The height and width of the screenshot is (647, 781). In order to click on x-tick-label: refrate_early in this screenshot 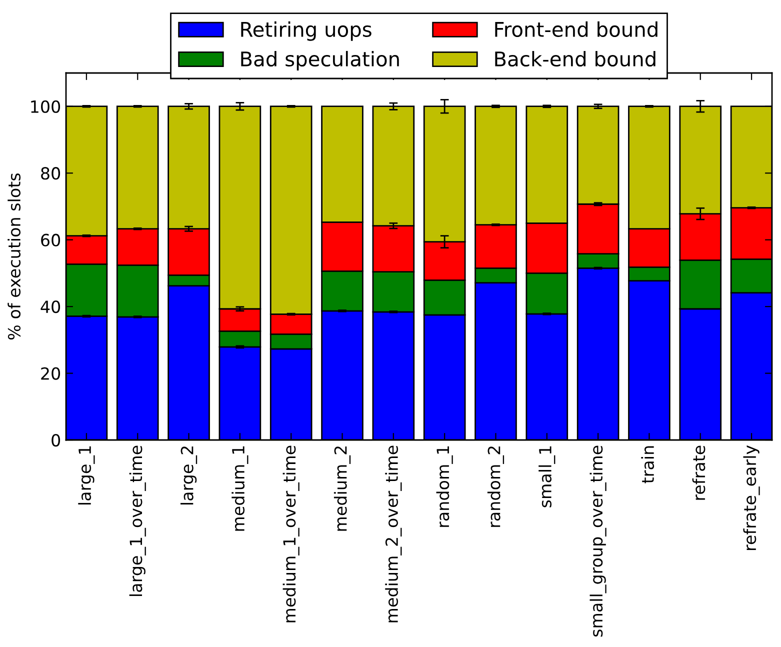, I will do `click(751, 497)`.